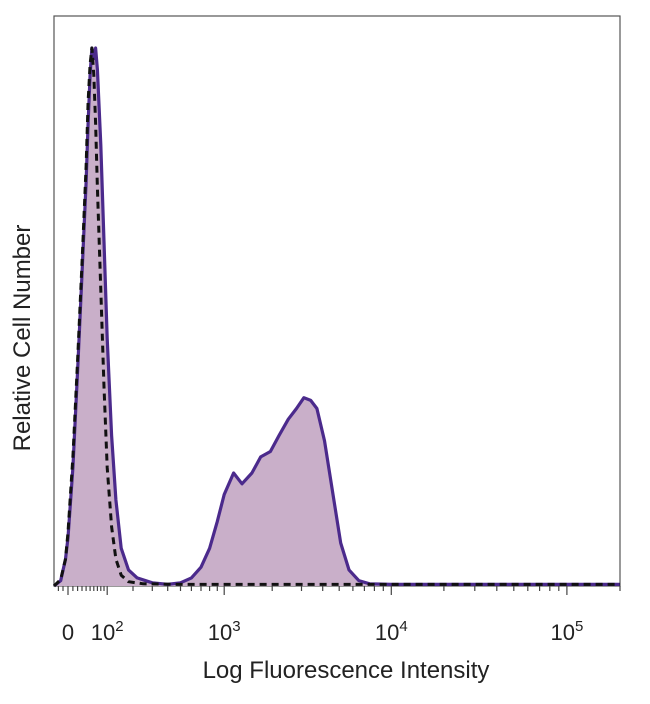 The image size is (650, 704). I want to click on x-tick-label: 10³, so click(224, 631).